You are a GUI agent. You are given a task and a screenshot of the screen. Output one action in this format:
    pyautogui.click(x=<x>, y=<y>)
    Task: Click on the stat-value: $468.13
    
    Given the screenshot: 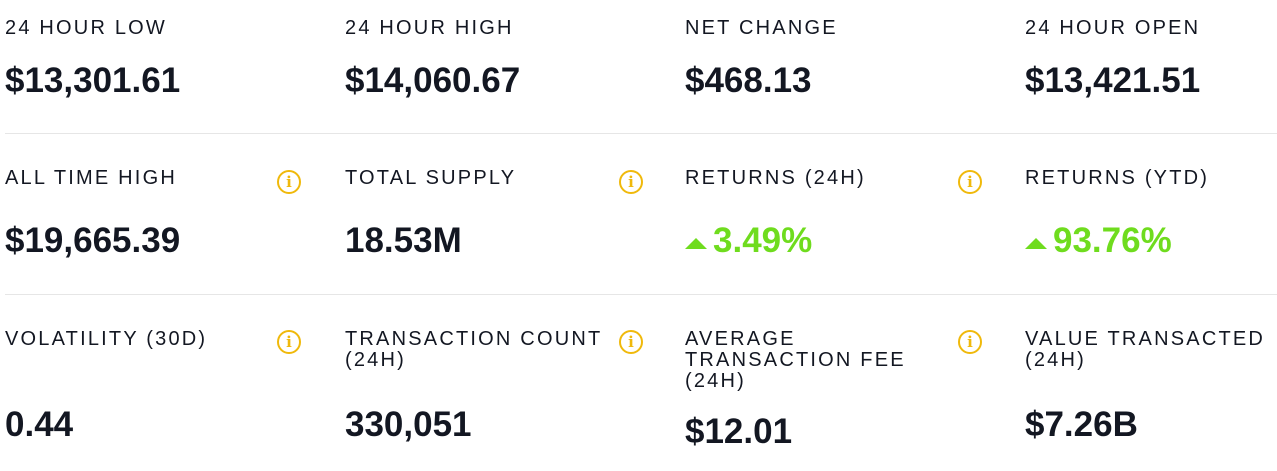 What is the action you would take?
    pyautogui.click(x=748, y=80)
    